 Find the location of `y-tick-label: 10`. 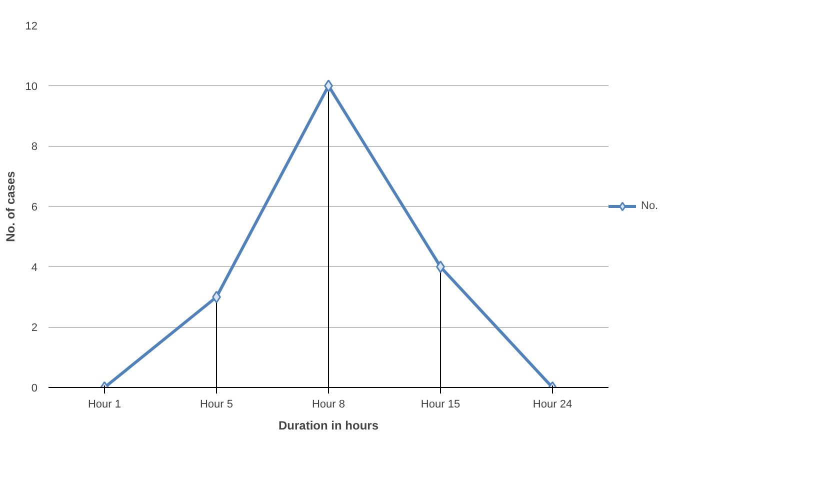

y-tick-label: 10 is located at coordinates (31, 86).